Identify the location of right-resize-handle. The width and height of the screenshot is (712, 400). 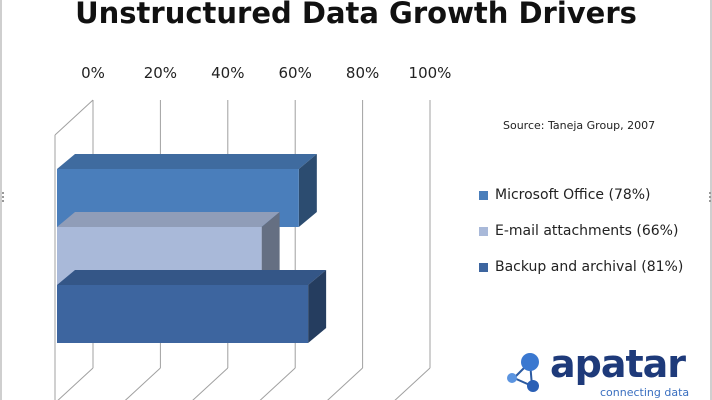
(710, 197).